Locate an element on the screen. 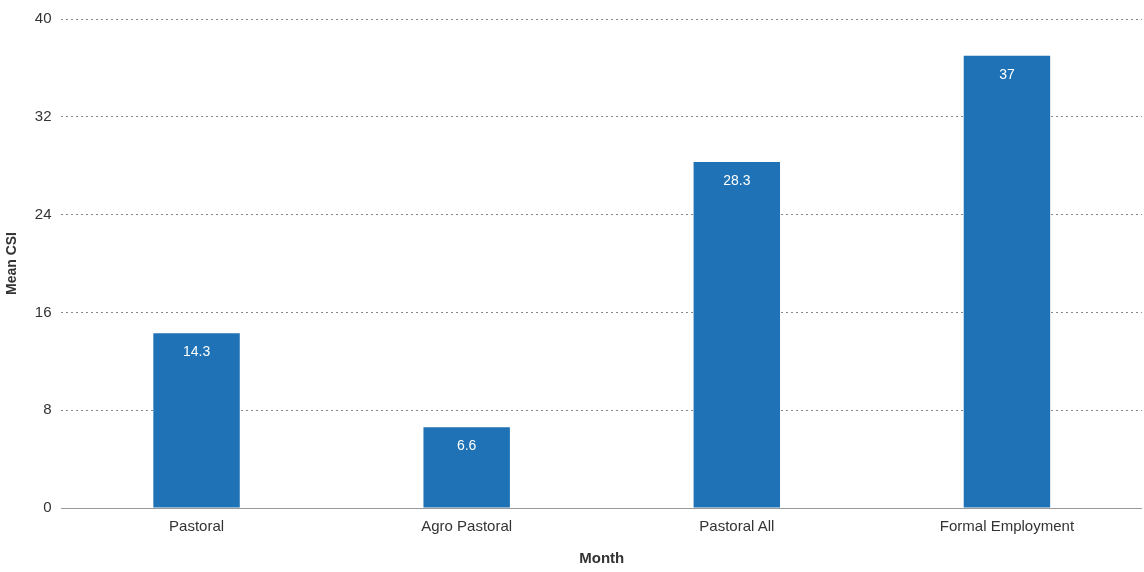 The height and width of the screenshot is (572, 1144). data-label: 37 is located at coordinates (1007, 73).